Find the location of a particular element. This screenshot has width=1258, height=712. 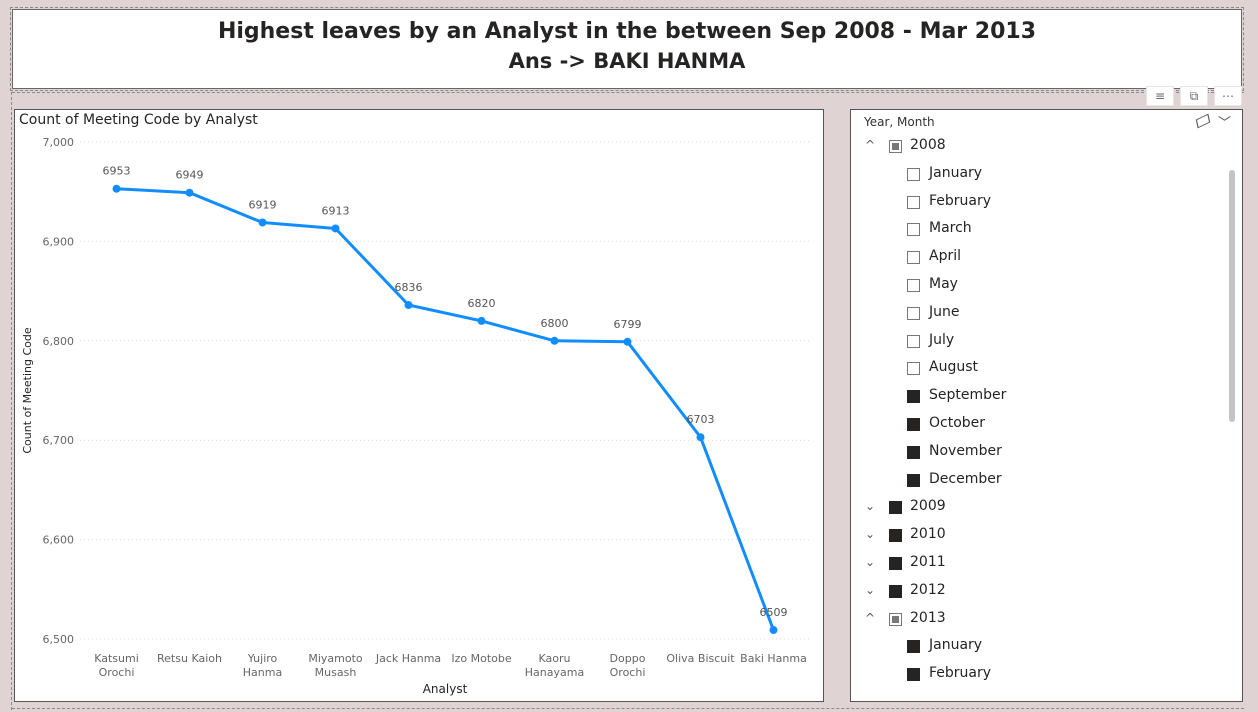

slicer-year-item: ⌄ 2012 is located at coordinates (1036, 592).